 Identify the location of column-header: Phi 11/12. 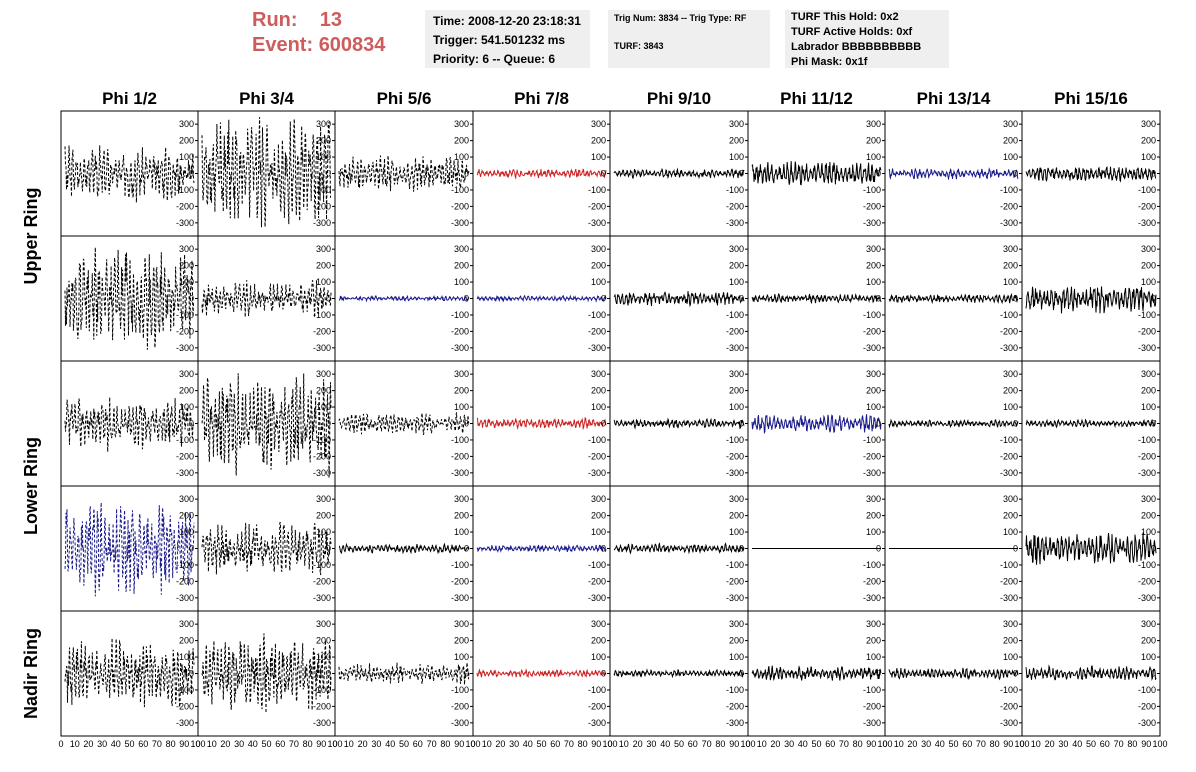
(816, 98).